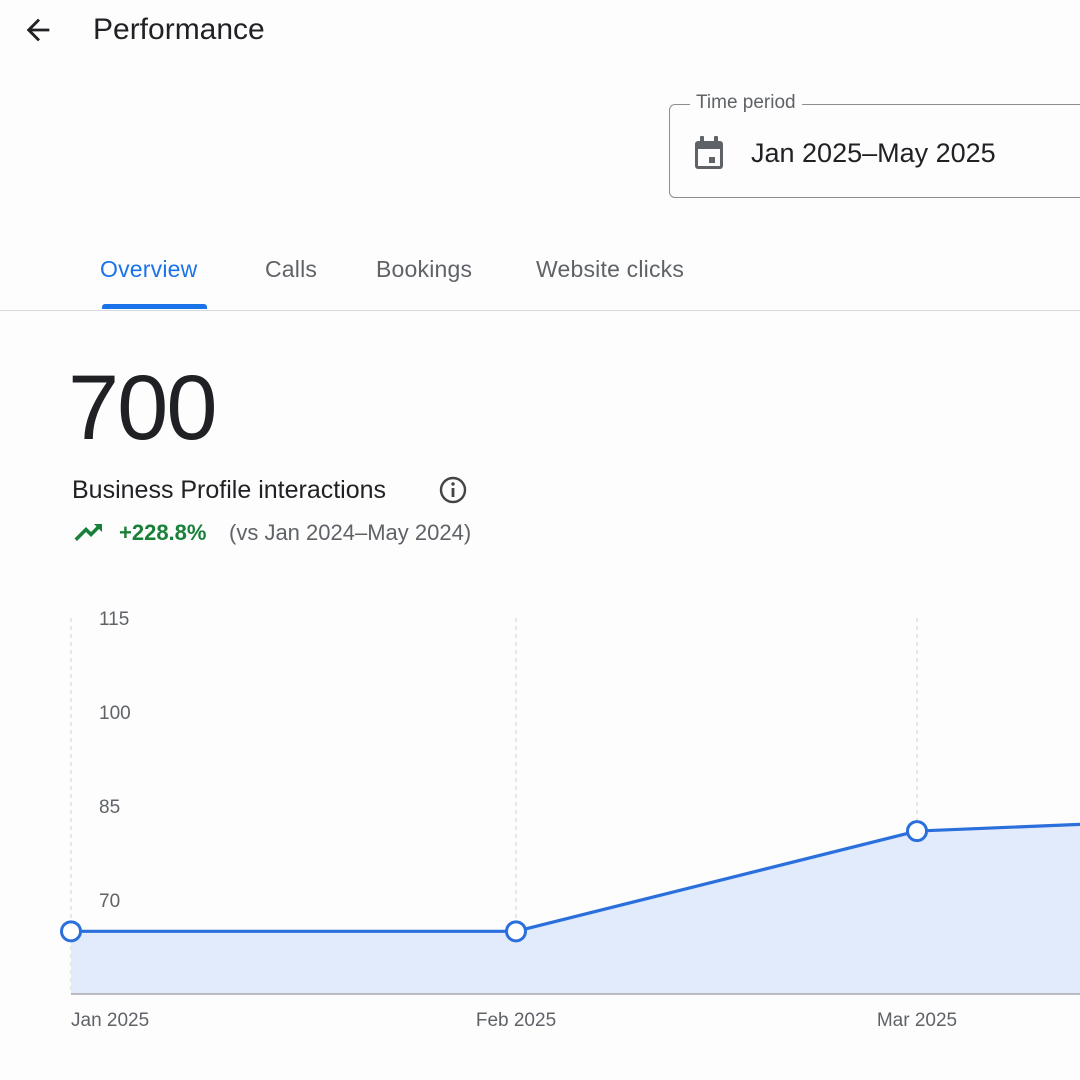 Image resolution: width=1080 pixels, height=1080 pixels. Describe the element at coordinates (453, 490) in the screenshot. I see `info-icon` at that location.